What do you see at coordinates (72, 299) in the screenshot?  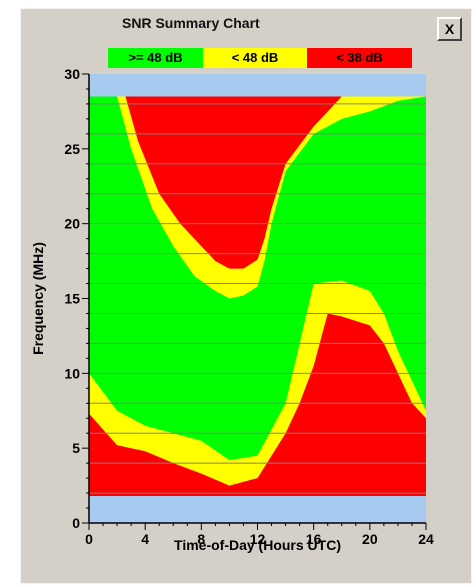 I see `y-tick-label: 15` at bounding box center [72, 299].